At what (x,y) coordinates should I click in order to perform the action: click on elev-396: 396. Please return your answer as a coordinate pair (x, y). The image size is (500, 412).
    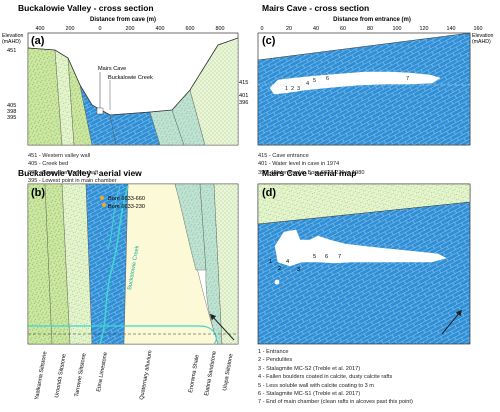
    Looking at the image, I should click on (243, 103).